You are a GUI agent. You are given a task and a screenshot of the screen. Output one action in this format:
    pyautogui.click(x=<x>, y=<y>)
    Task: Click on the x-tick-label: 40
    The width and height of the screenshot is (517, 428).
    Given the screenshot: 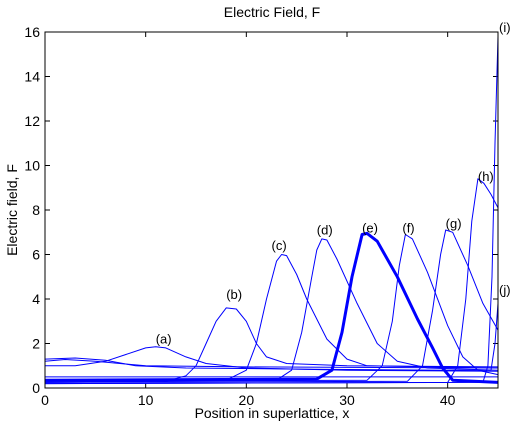 What is the action you would take?
    pyautogui.click(x=448, y=400)
    